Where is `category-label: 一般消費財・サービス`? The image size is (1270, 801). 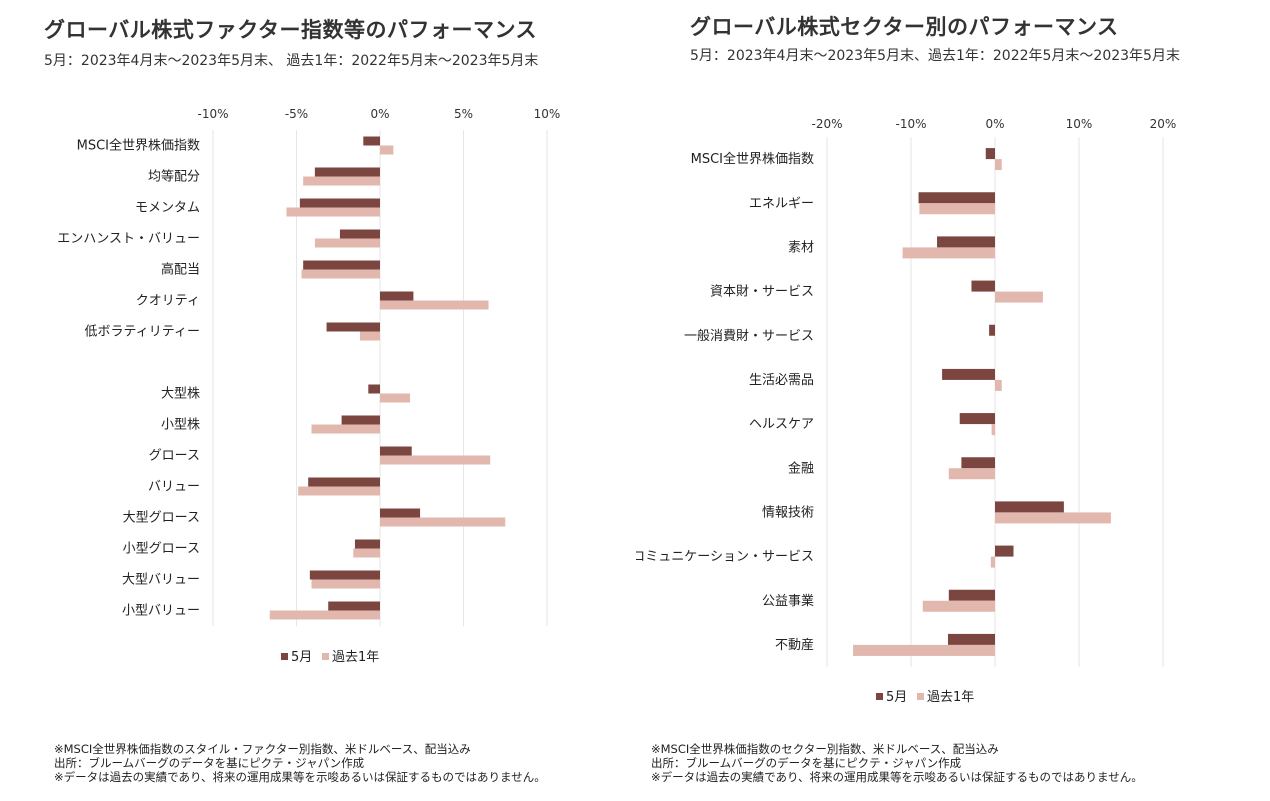
category-label: 一般消費財・サービス is located at coordinates (749, 336).